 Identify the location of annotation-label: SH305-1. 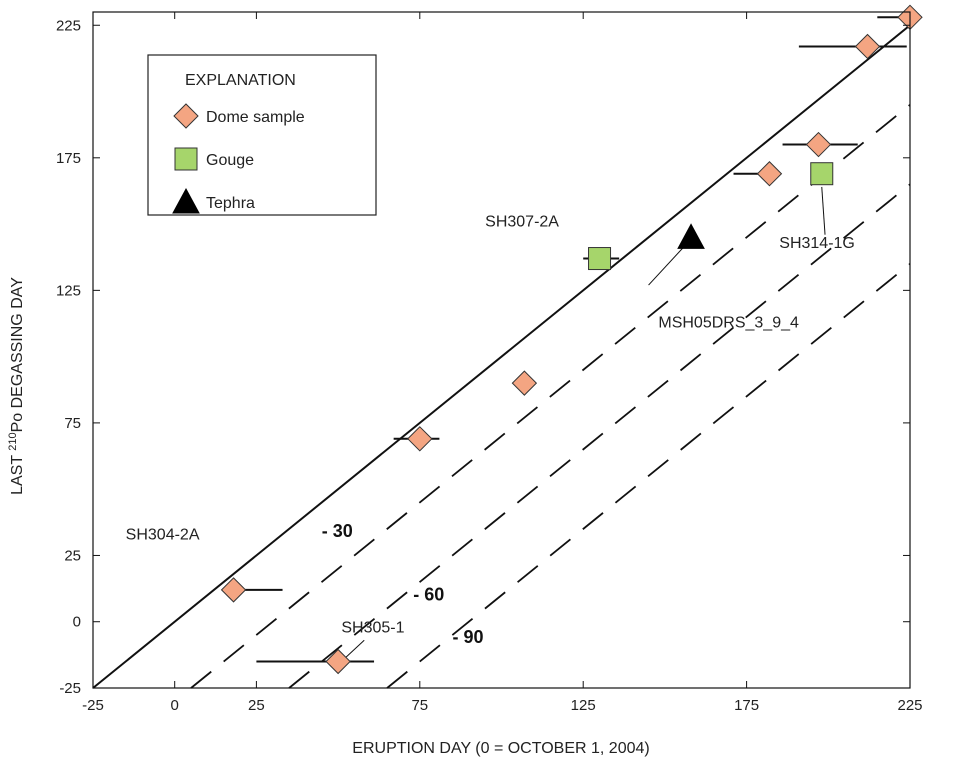
(372, 627).